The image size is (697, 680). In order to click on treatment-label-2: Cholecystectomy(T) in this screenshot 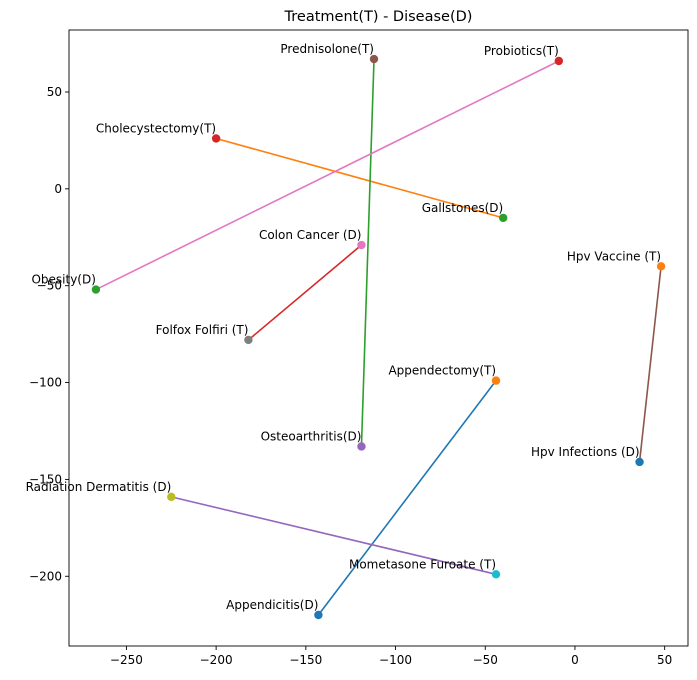, I will do `click(156, 128)`.